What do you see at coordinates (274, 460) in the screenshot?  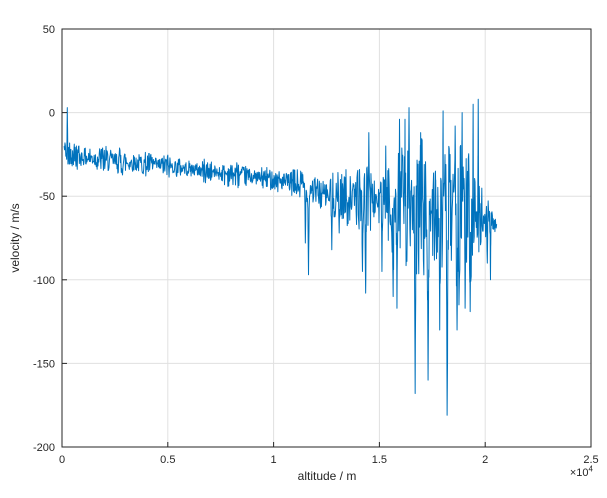 I see `x-tick-label: 1` at bounding box center [274, 460].